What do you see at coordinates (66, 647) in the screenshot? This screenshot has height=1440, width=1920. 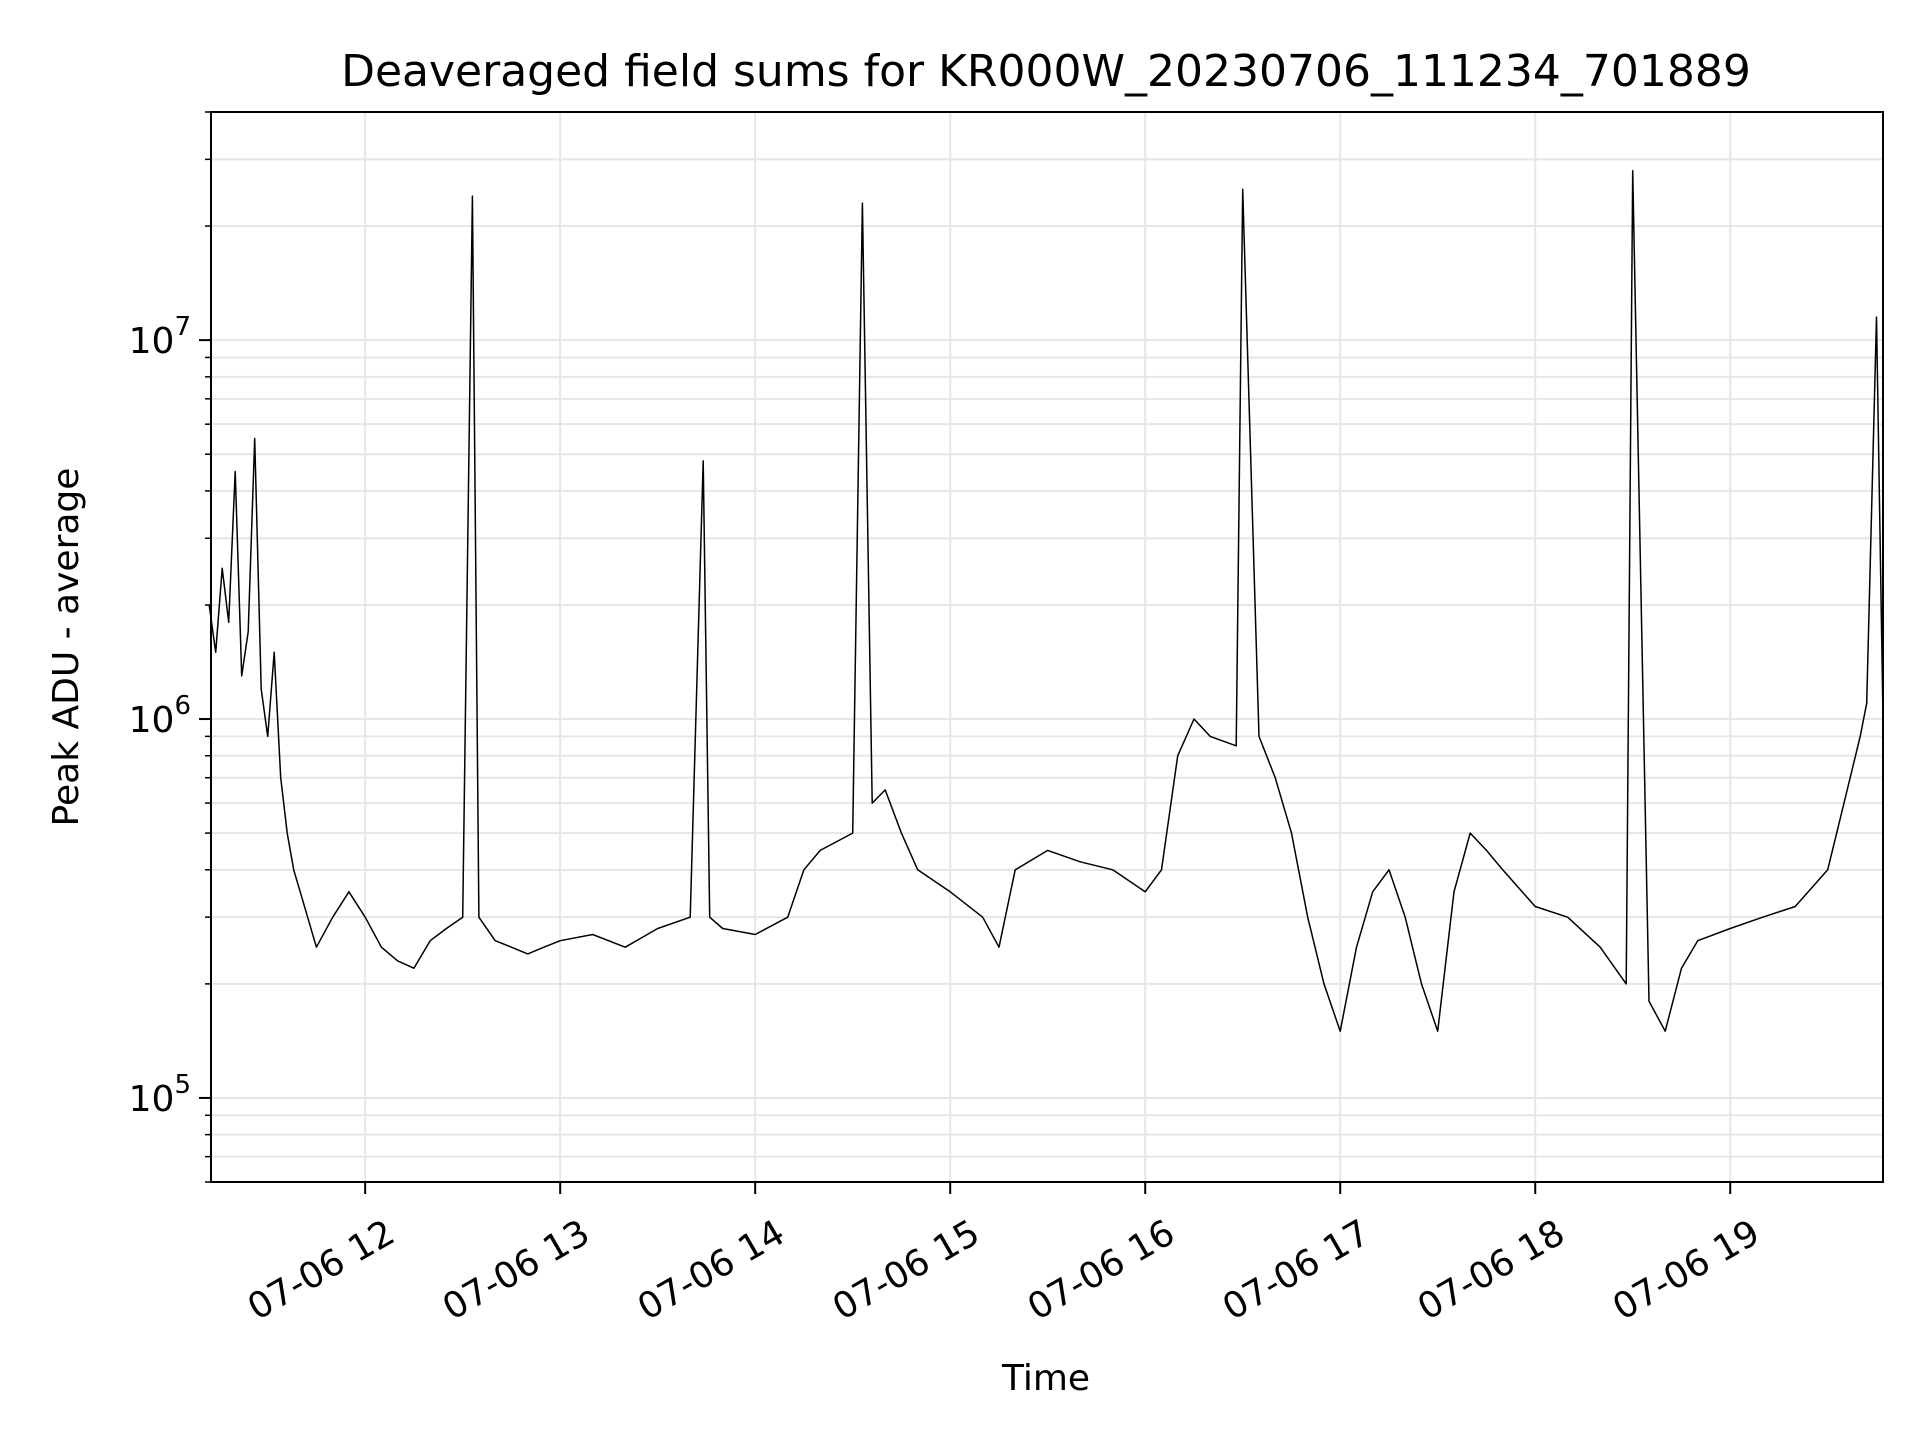 I see `y-axis-label: Peak ADU - average` at bounding box center [66, 647].